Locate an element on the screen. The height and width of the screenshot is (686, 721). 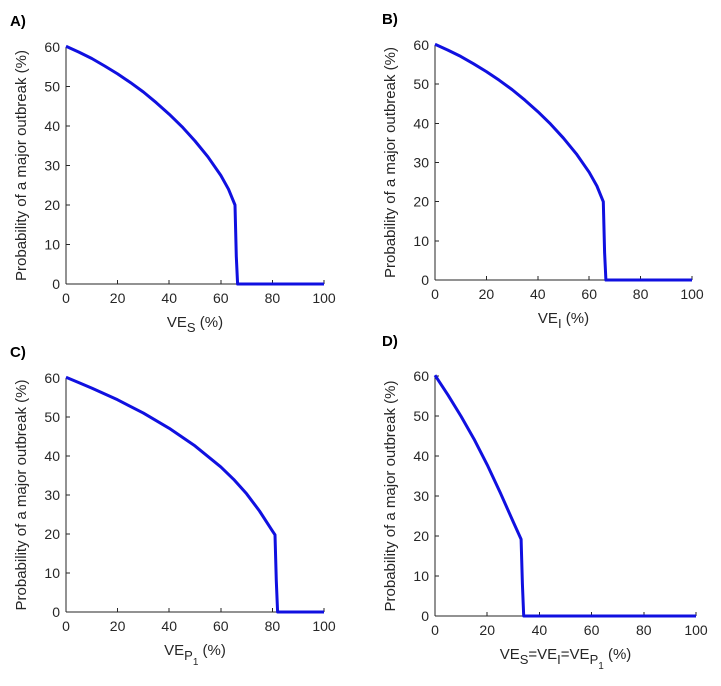
panel-label: A) is located at coordinates (18, 21).